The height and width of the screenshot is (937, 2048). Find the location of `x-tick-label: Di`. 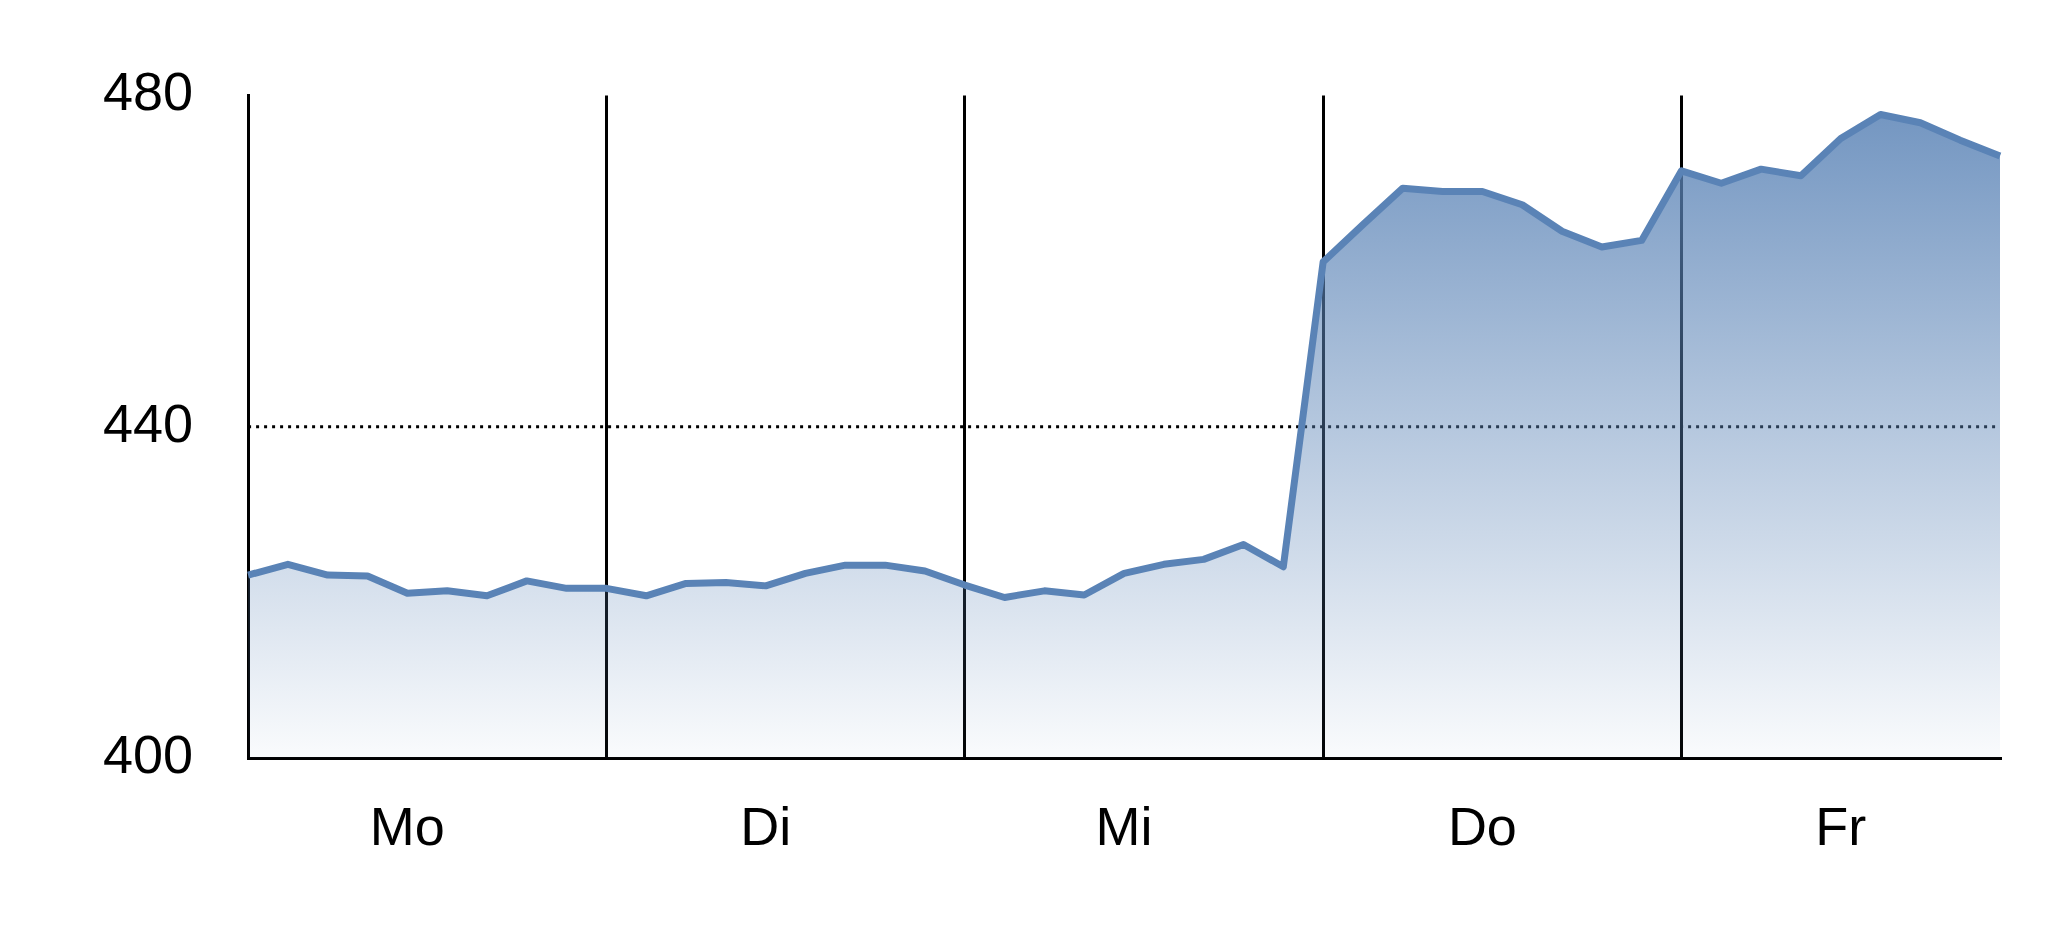

x-tick-label: Di is located at coordinates (766, 826).